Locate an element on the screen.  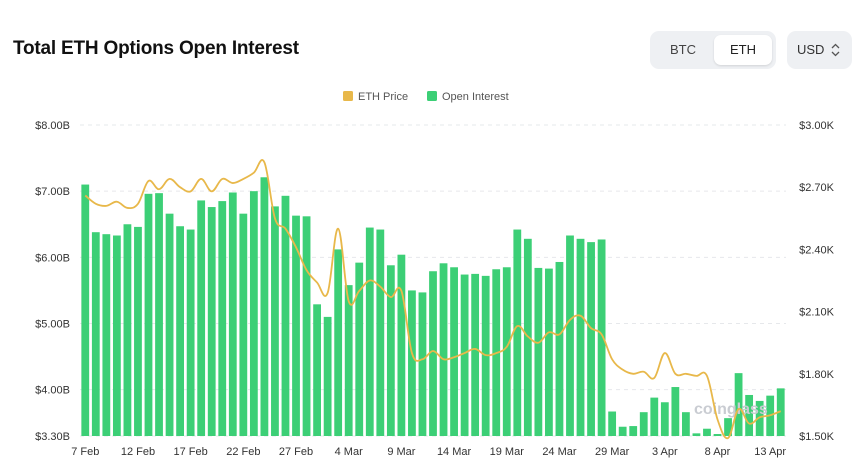
x-axis-tick: 4 Mar is located at coordinates (349, 452).